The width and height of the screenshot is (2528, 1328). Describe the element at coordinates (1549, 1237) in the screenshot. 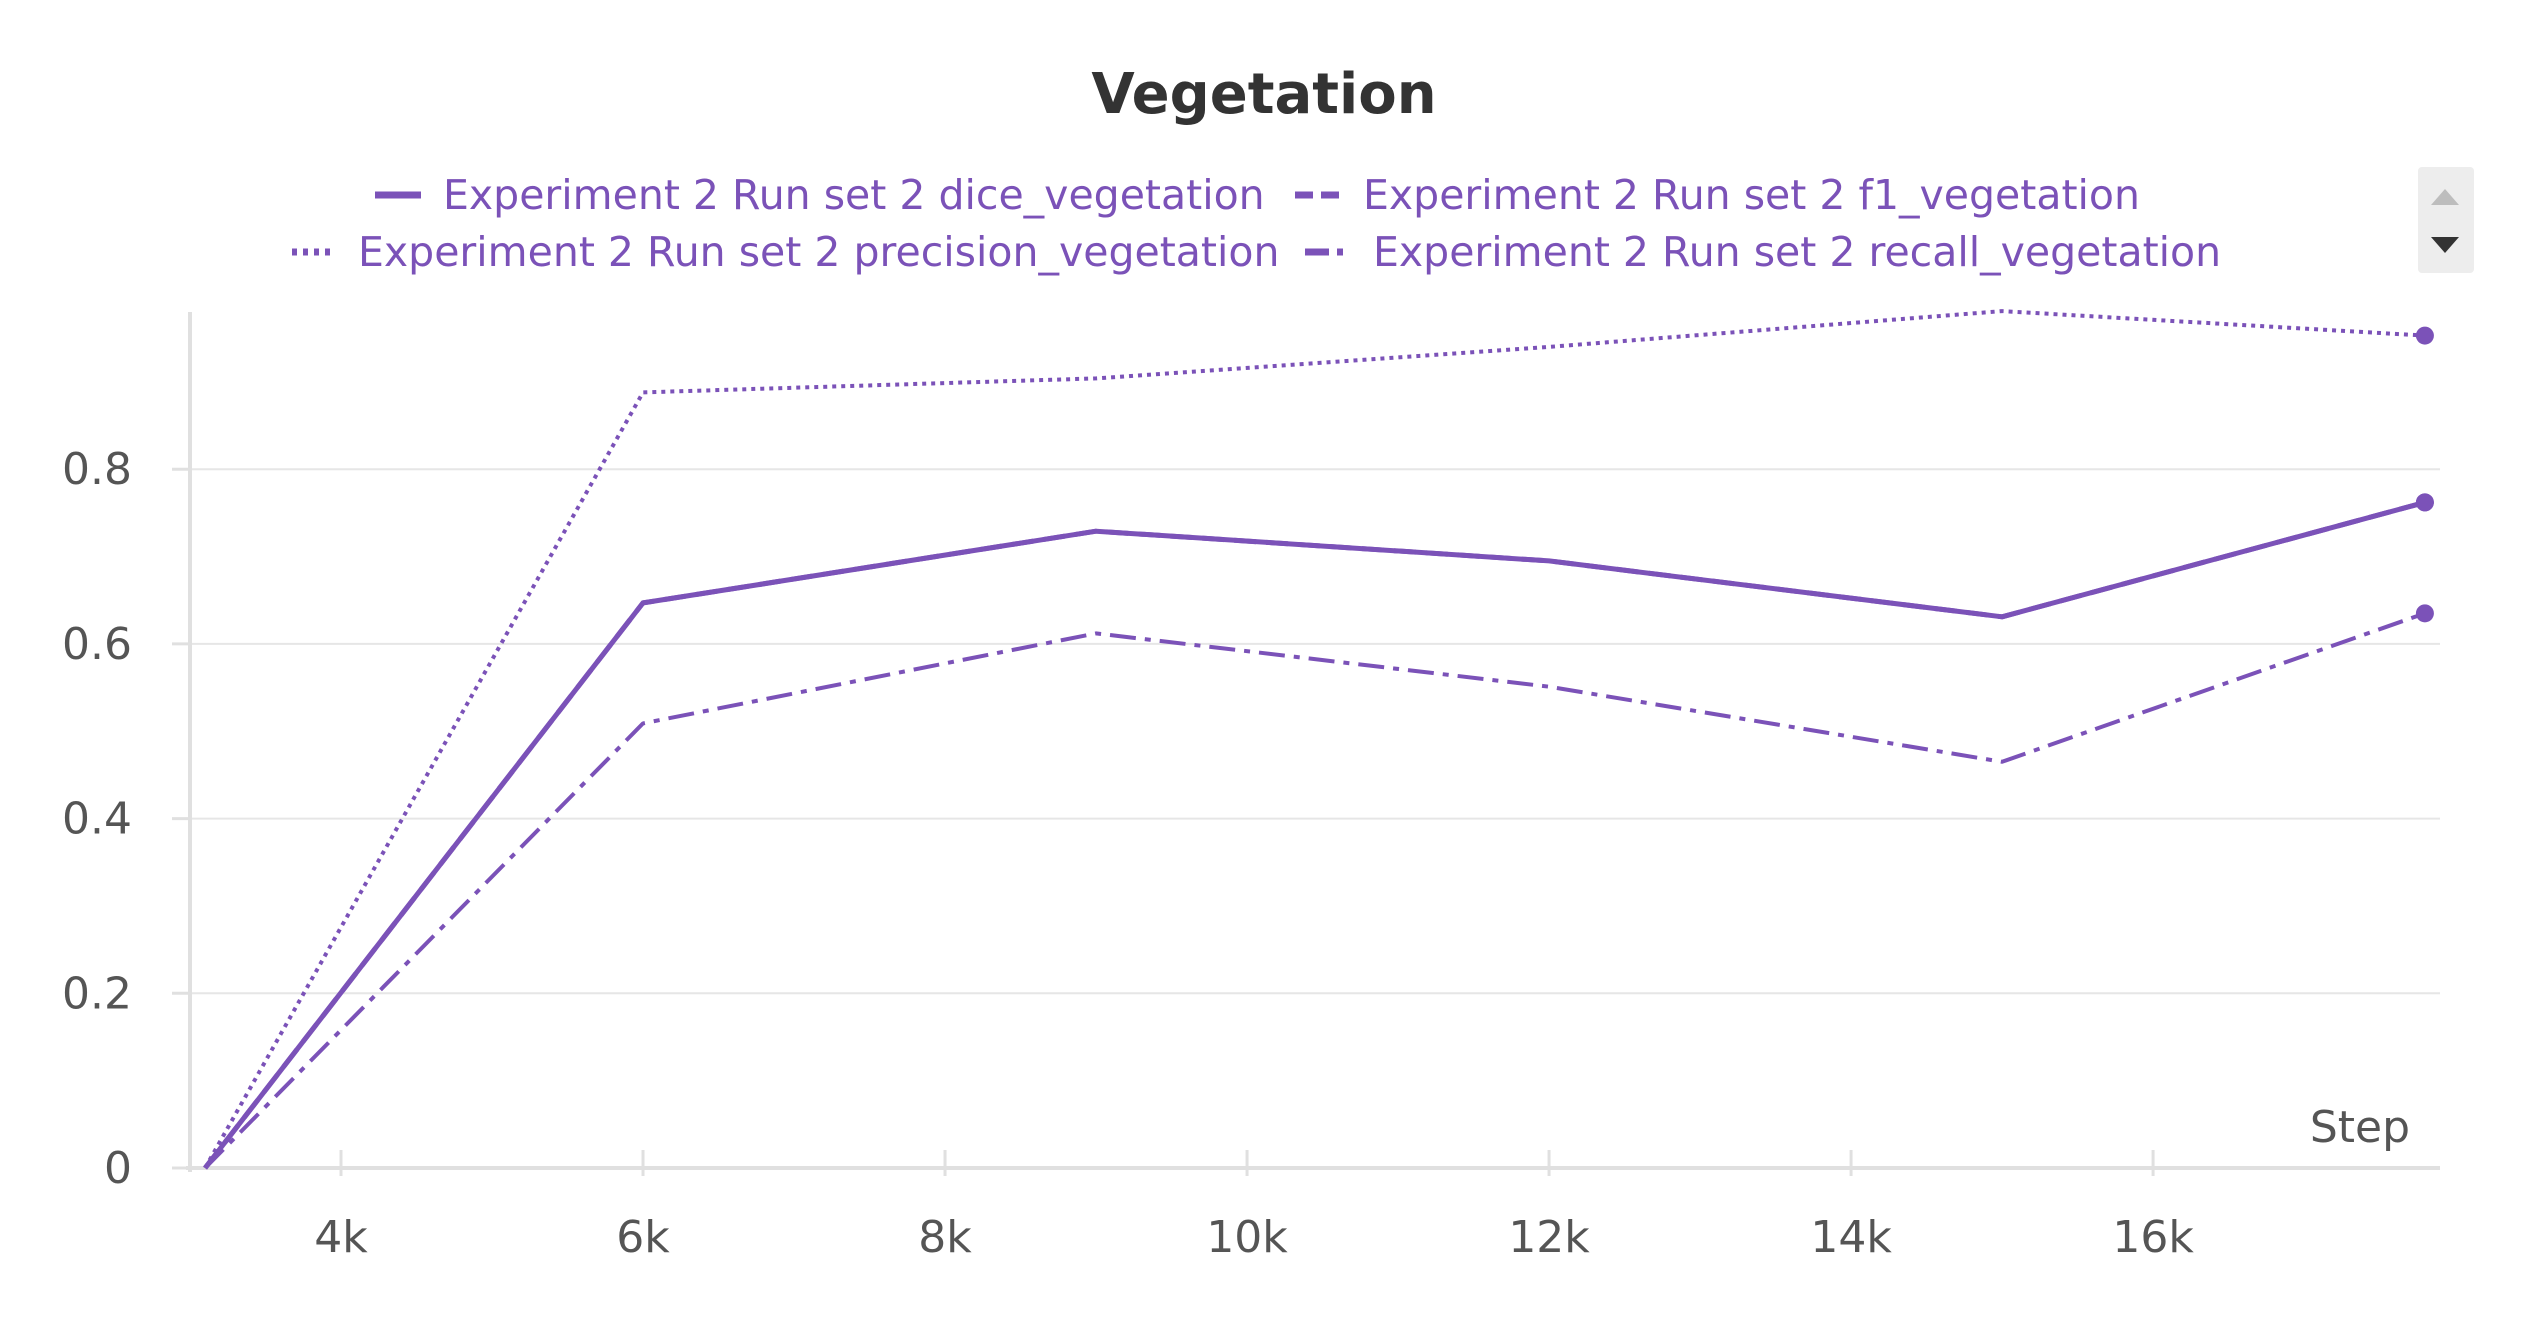

I see `x-tick-label: 12k` at that location.